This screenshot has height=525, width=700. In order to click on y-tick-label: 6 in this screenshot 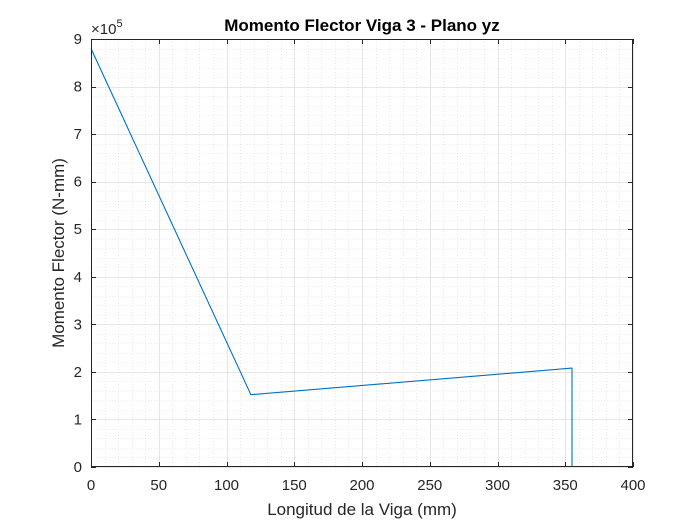, I will do `click(78, 182)`.